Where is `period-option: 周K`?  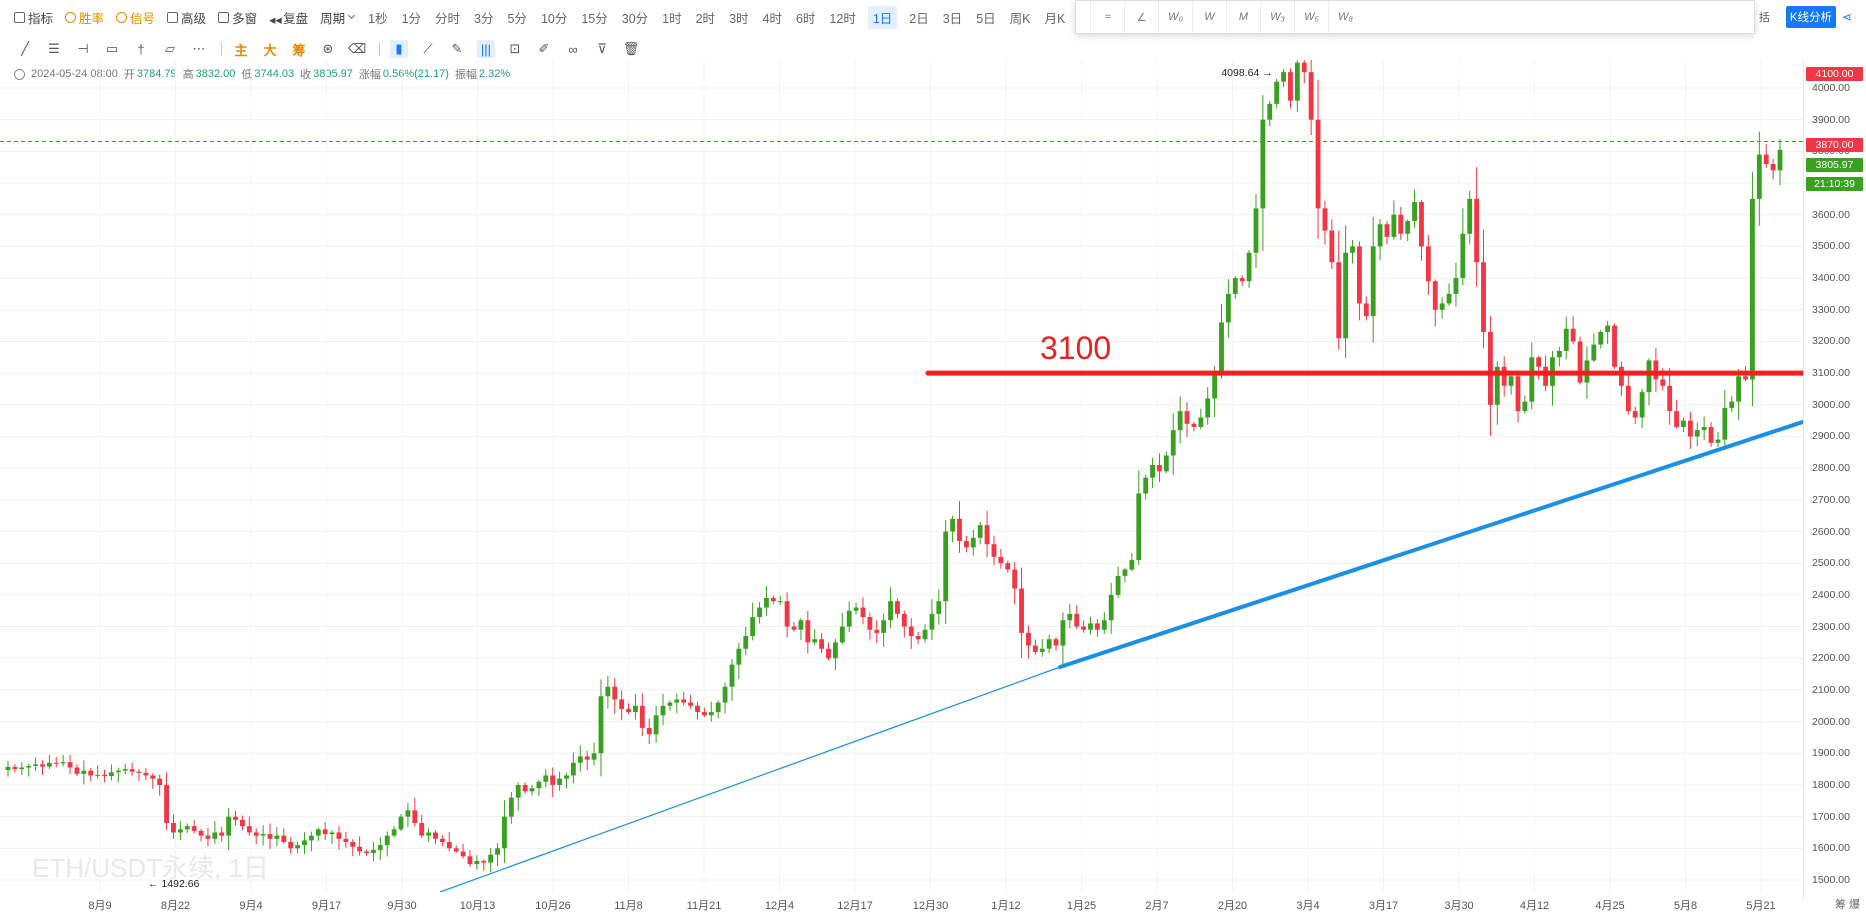
period-option: 周K is located at coordinates (1020, 18).